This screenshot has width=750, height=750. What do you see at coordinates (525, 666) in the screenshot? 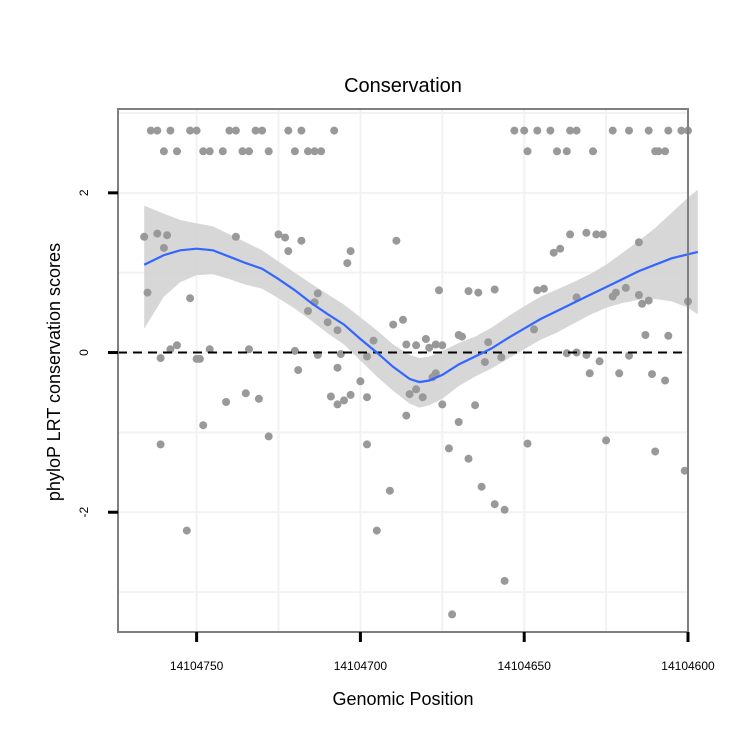
I see `x-tick-label: 14104650` at bounding box center [525, 666].